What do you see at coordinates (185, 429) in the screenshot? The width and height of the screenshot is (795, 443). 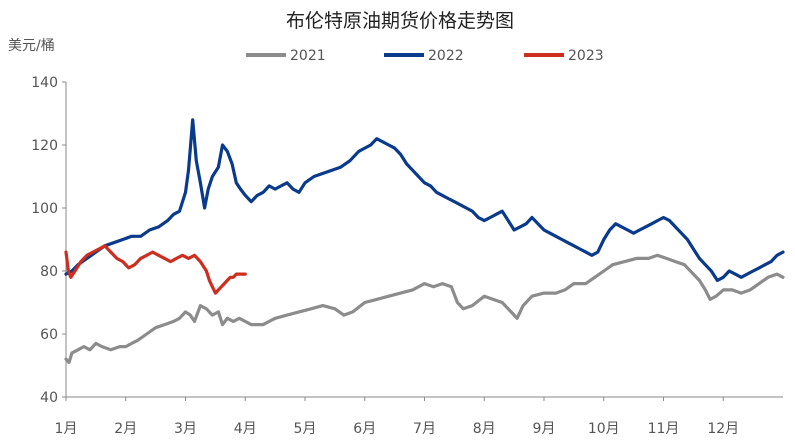 I see `x-tick-label: 3月` at bounding box center [185, 429].